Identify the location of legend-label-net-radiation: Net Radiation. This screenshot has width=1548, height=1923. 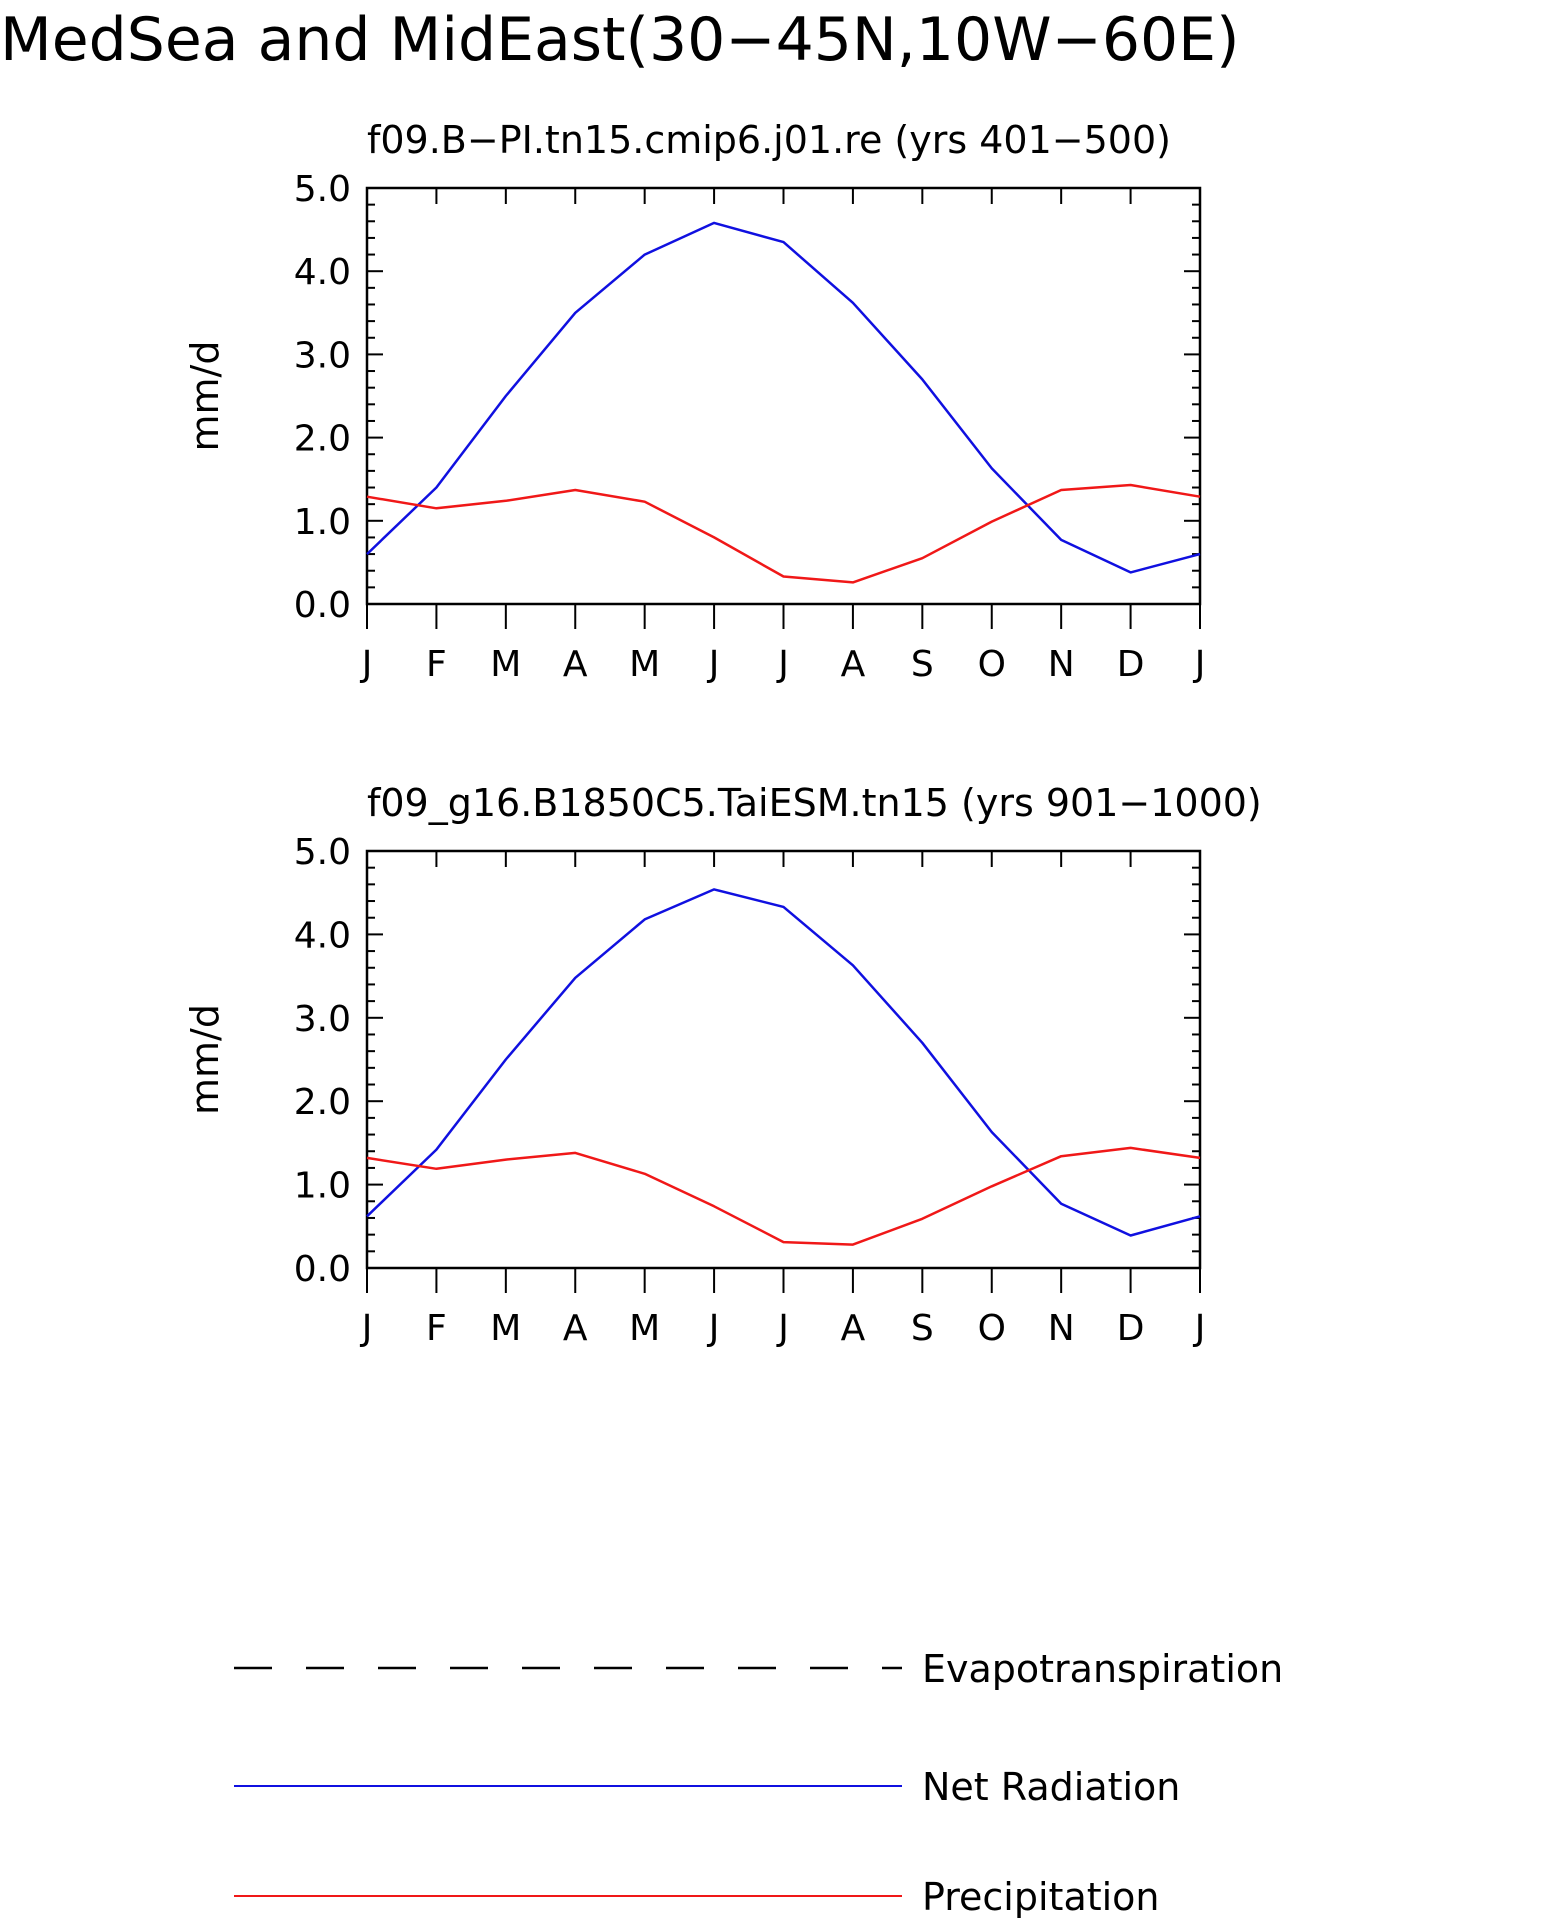
(1051, 1787).